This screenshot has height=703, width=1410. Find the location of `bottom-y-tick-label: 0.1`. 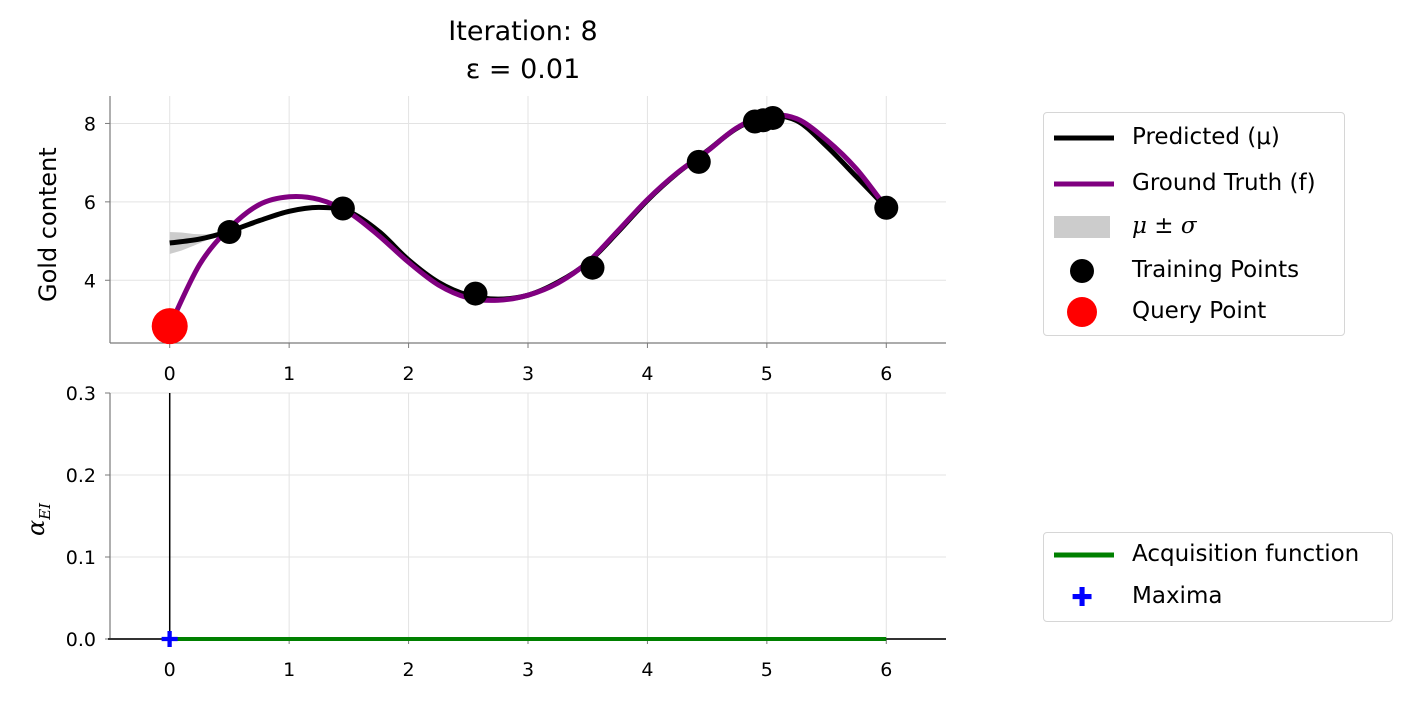

bottom-y-tick-label: 0.1 is located at coordinates (81, 558).